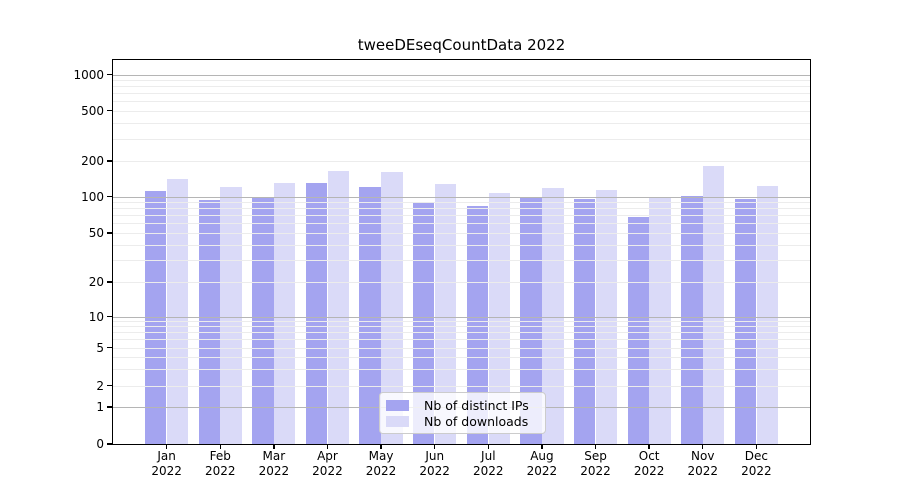 The height and width of the screenshot is (500, 900). What do you see at coordinates (231, 315) in the screenshot?
I see `bar-downloads-Feb-2022` at bounding box center [231, 315].